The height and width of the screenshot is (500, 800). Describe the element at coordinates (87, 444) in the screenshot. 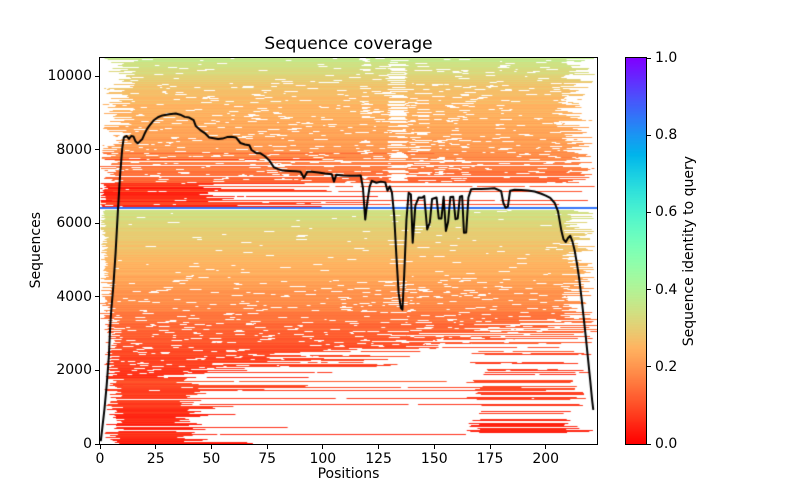

I see `y-tick-label: 0` at that location.